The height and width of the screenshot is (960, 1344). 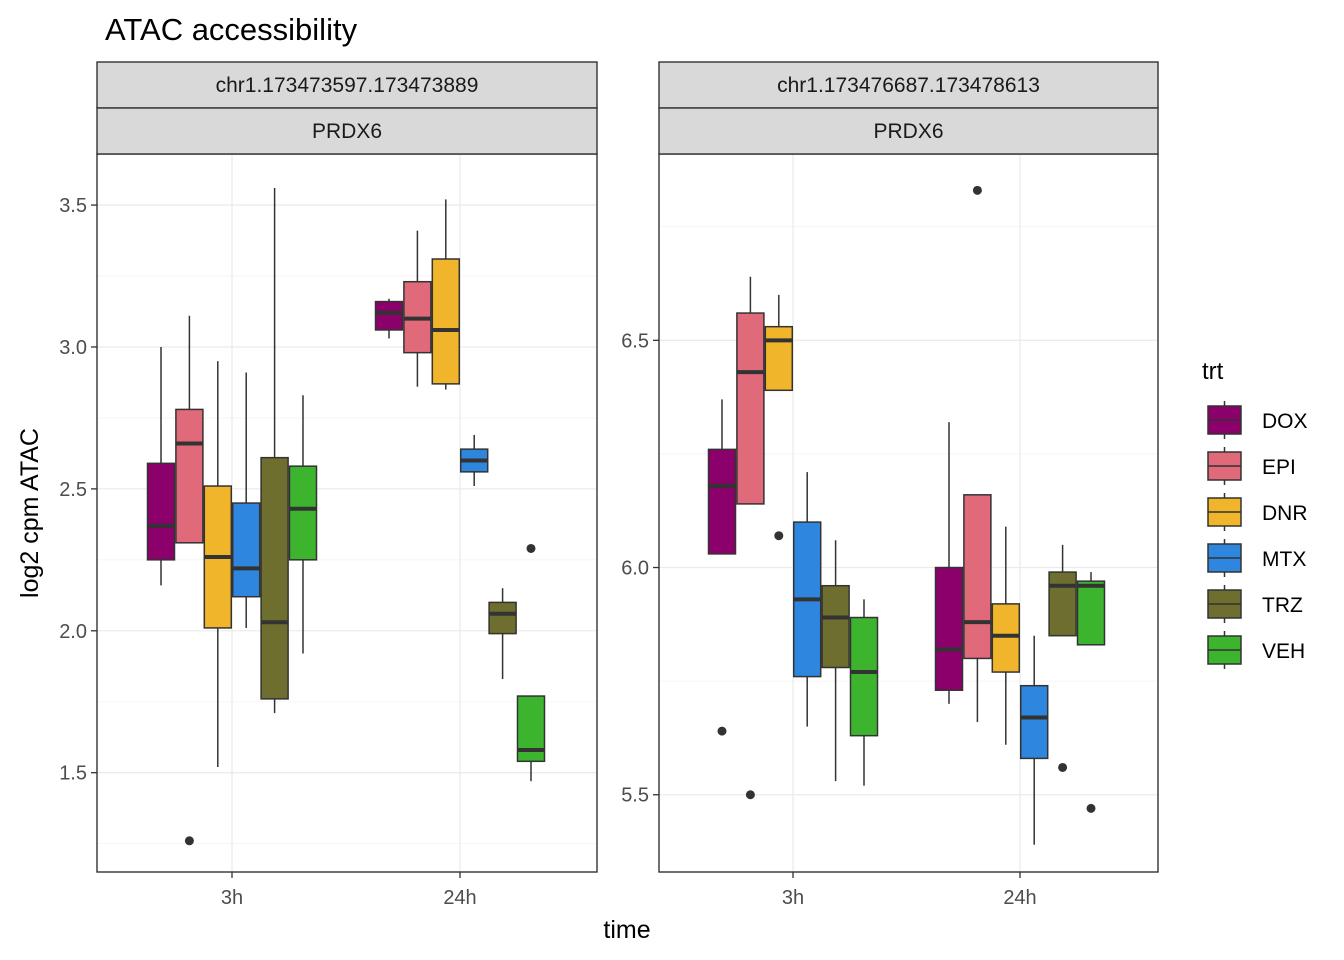 I want to click on legend-item-dnr: DNR, so click(x=1257, y=512).